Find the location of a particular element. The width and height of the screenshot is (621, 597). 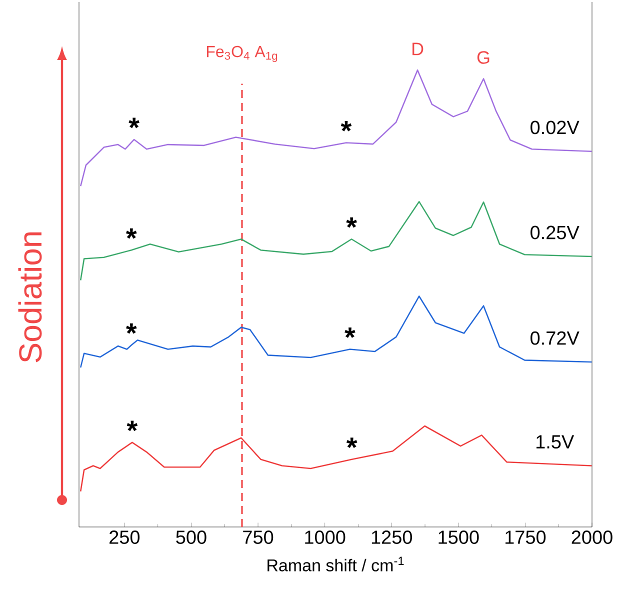

x-tick-label: 750 is located at coordinates (258, 537).